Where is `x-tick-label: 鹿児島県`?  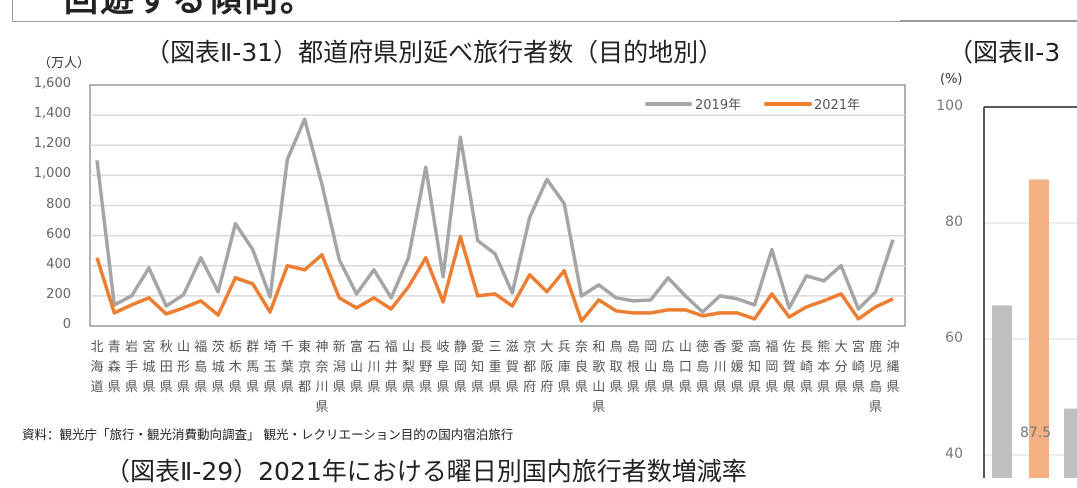 x-tick-label: 鹿児島県 is located at coordinates (876, 378).